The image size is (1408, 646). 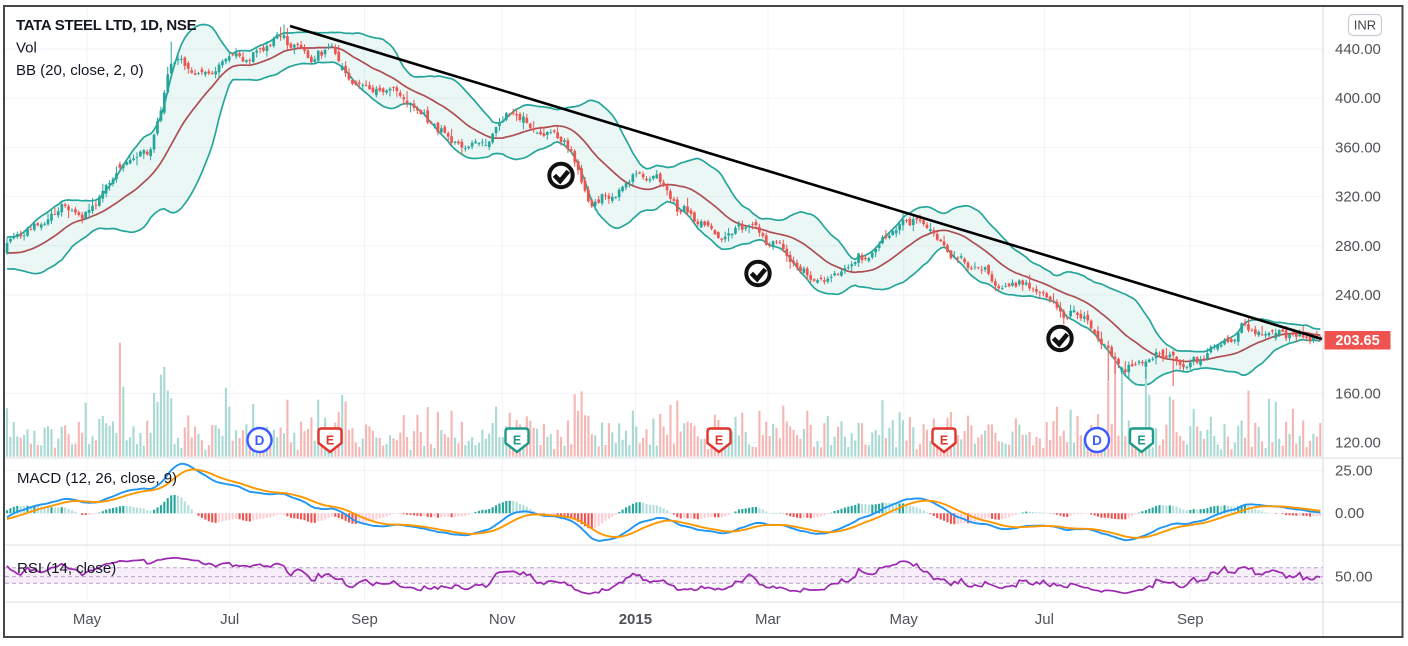 What do you see at coordinates (1357, 341) in the screenshot?
I see `svg-text: 203.65` at bounding box center [1357, 341].